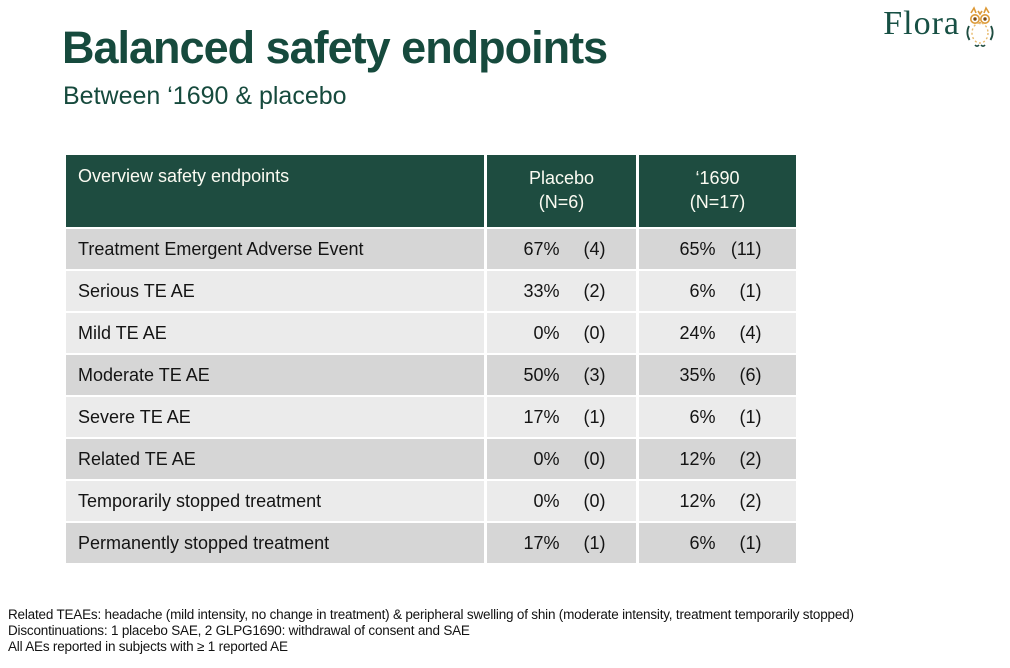  Describe the element at coordinates (561, 202) in the screenshot. I see `header-placebo-n: (N=6)` at that location.